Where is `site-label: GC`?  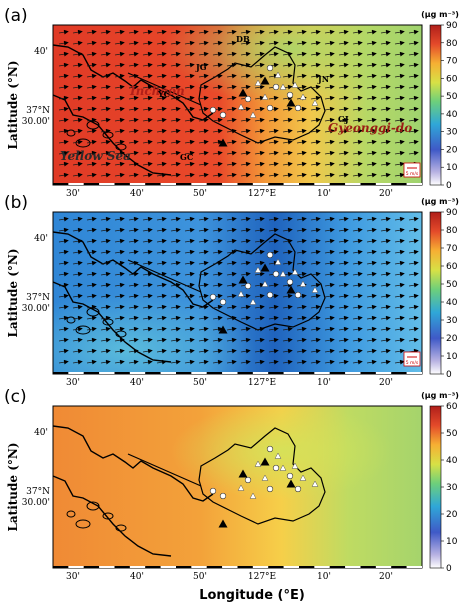 site-label: GC is located at coordinates (186, 157).